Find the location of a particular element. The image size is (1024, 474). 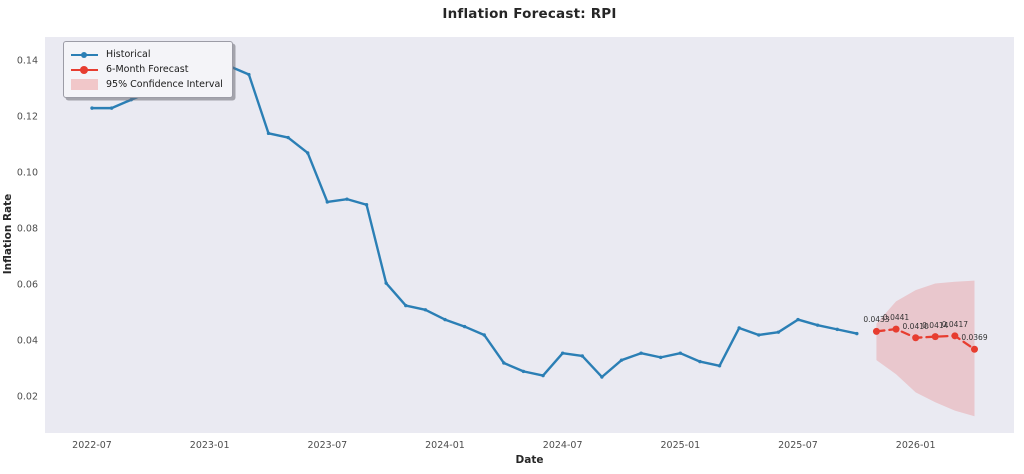

forecast-value-annotation: 0.0417 is located at coordinates (954, 324).